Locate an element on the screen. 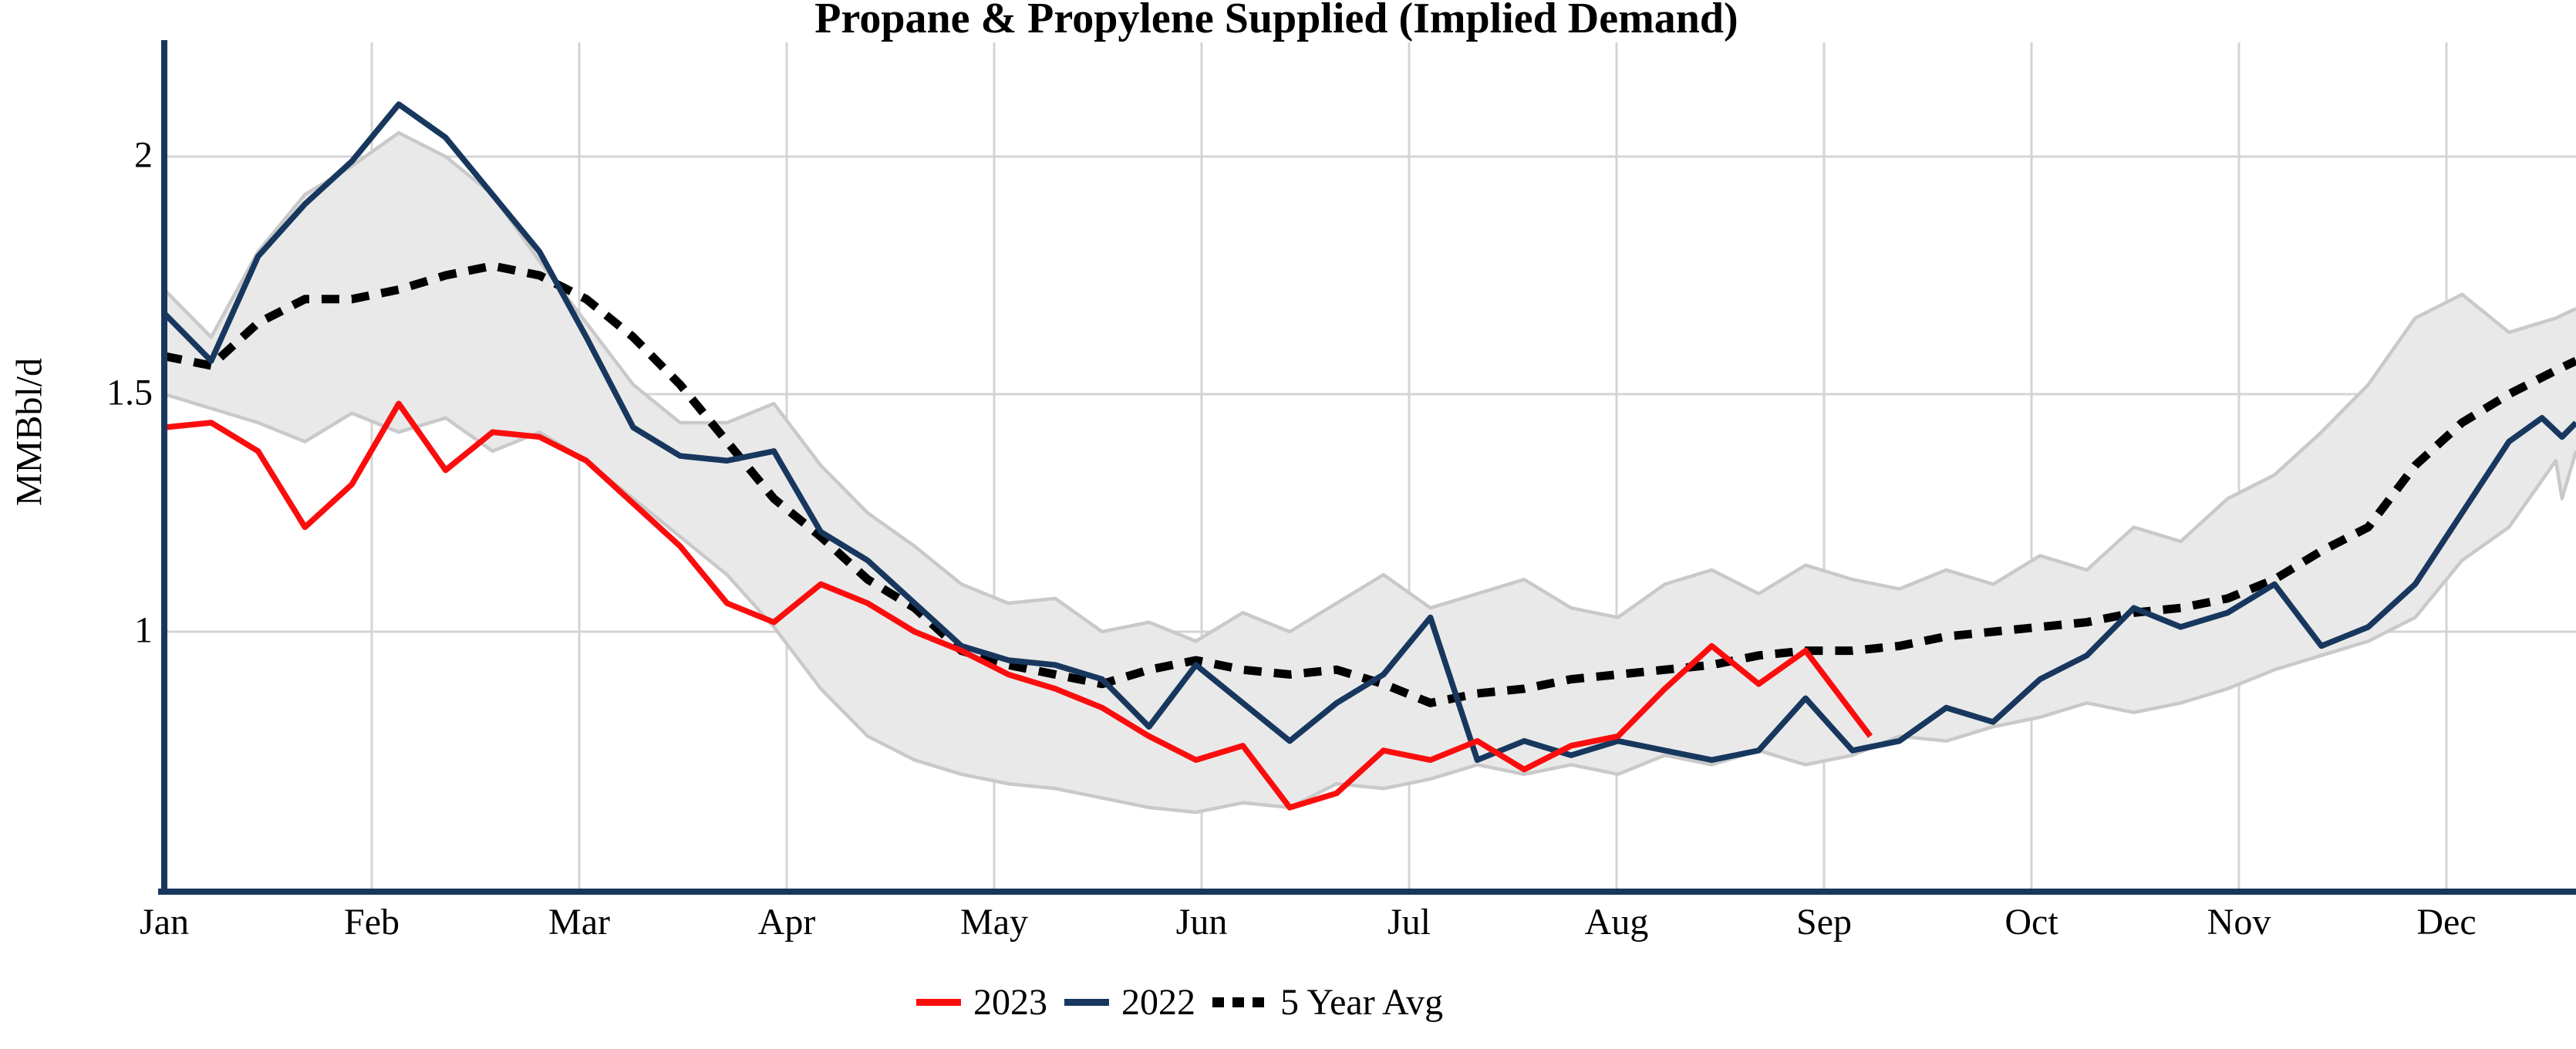 The width and height of the screenshot is (2576, 1049). legend-item: 2023 is located at coordinates (981, 1003).